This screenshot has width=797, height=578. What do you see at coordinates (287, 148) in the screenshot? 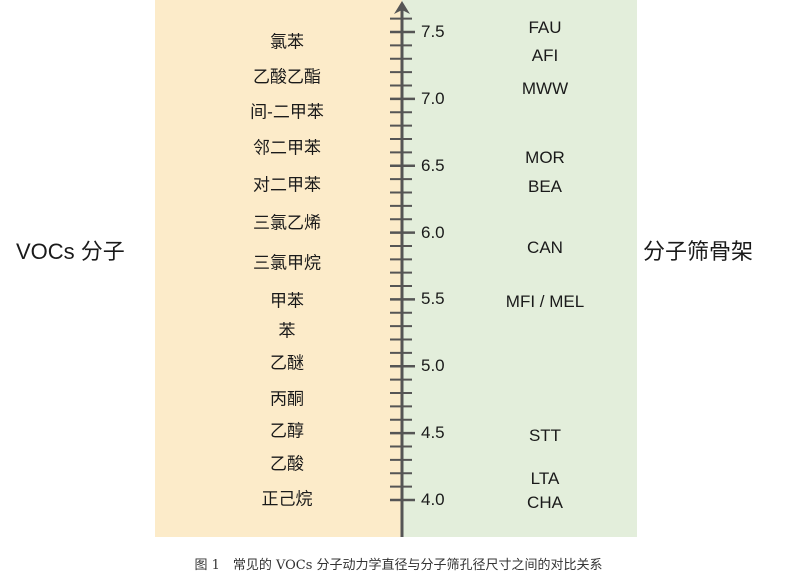
I see `voc-label: 邻二甲苯` at bounding box center [287, 148].